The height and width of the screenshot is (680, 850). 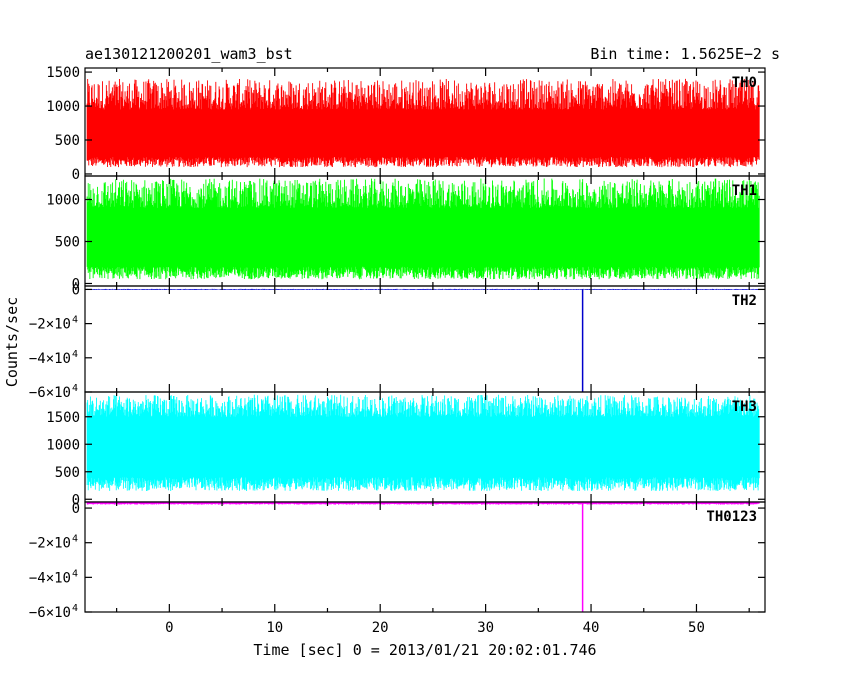 I want to click on ytick-label-th0-1: 500, so click(x=67, y=141).